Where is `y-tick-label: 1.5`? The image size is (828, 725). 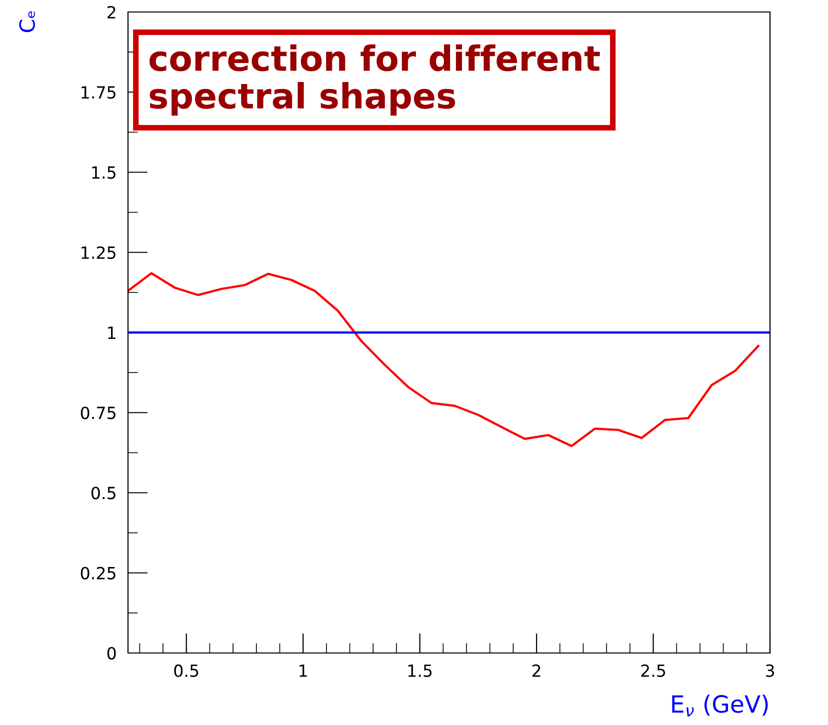
y-tick-label: 1.5 is located at coordinates (104, 172).